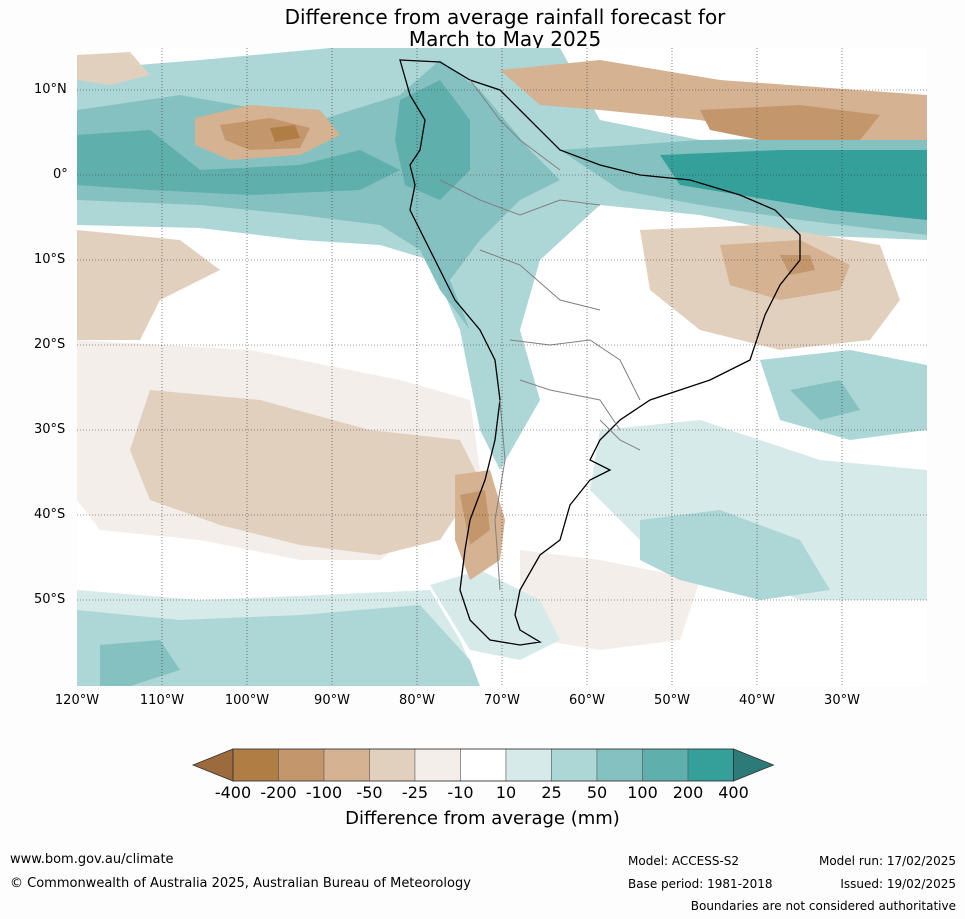 The height and width of the screenshot is (919, 965). What do you see at coordinates (684, 861) in the screenshot?
I see `footer-model: Model: ACCESS-S2` at bounding box center [684, 861].